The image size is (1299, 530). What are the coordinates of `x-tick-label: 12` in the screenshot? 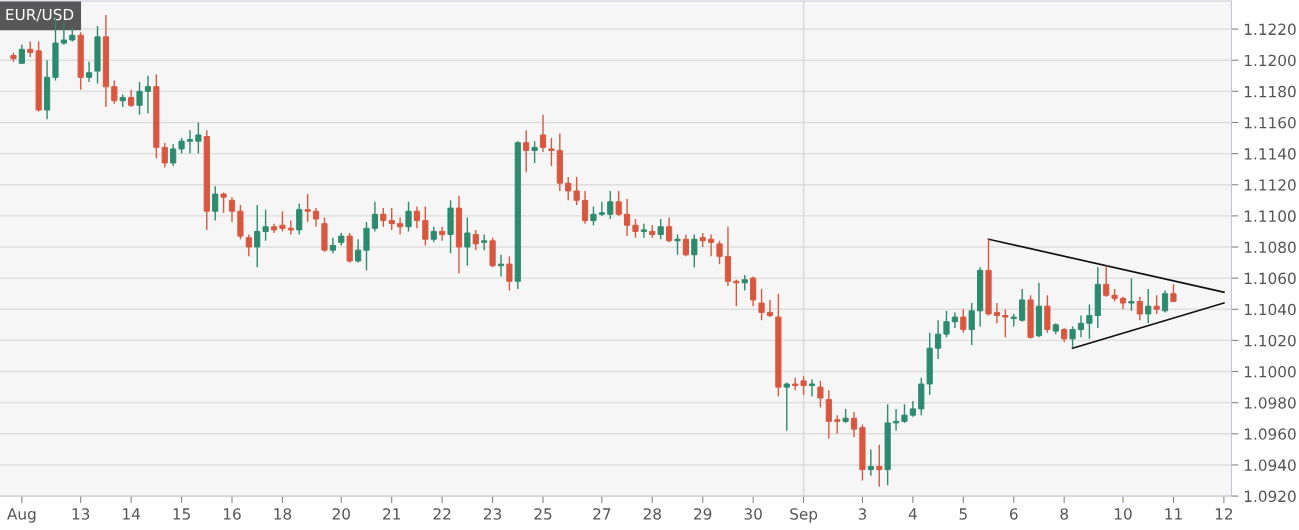 It's located at (1224, 514).